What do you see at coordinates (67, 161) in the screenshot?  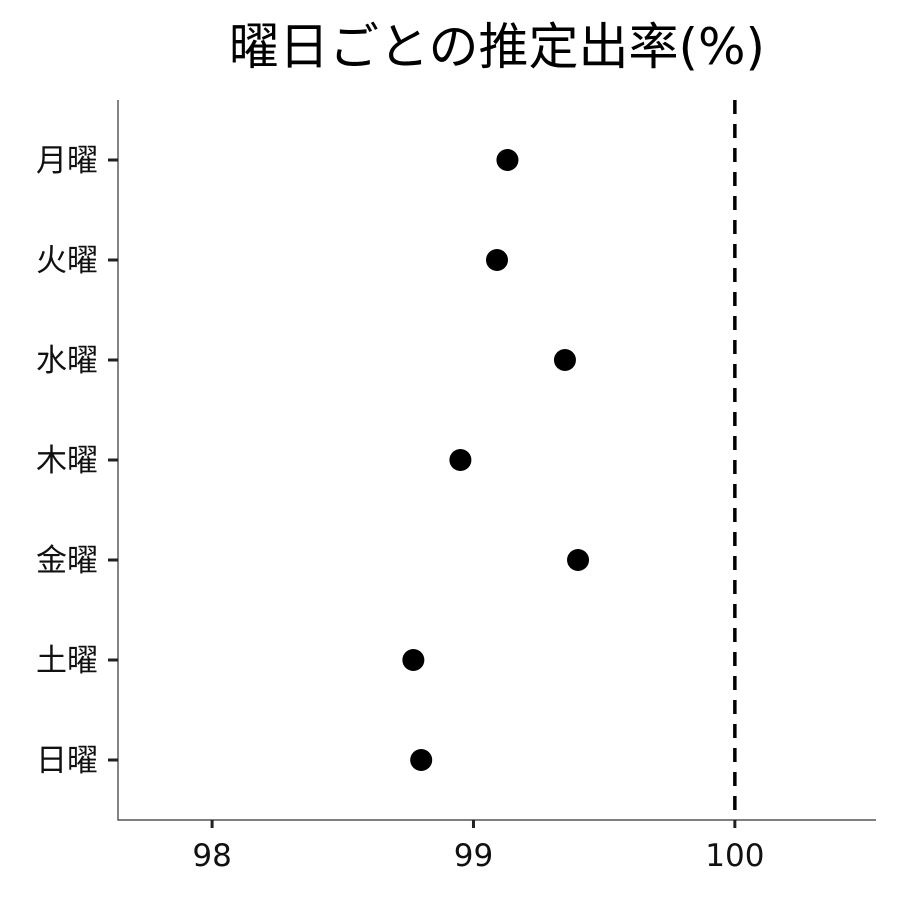 I see `y-tick-label: 月曜` at bounding box center [67, 161].